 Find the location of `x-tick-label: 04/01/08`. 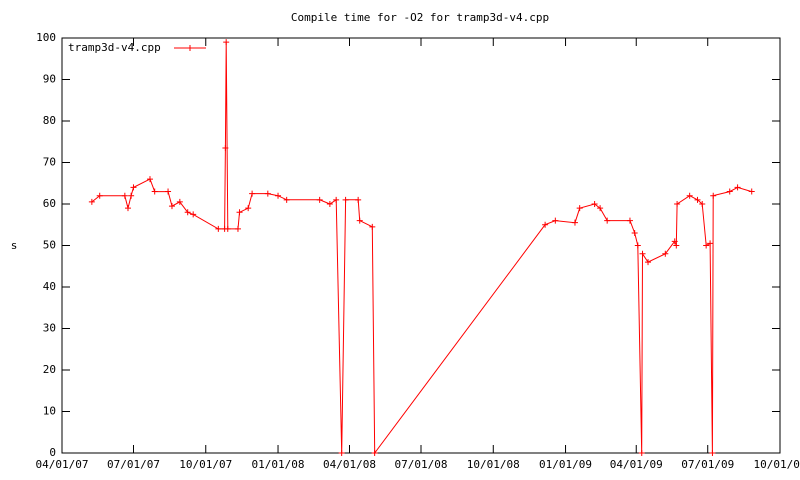

x-tick-label: 04/01/08 is located at coordinates (349, 464).